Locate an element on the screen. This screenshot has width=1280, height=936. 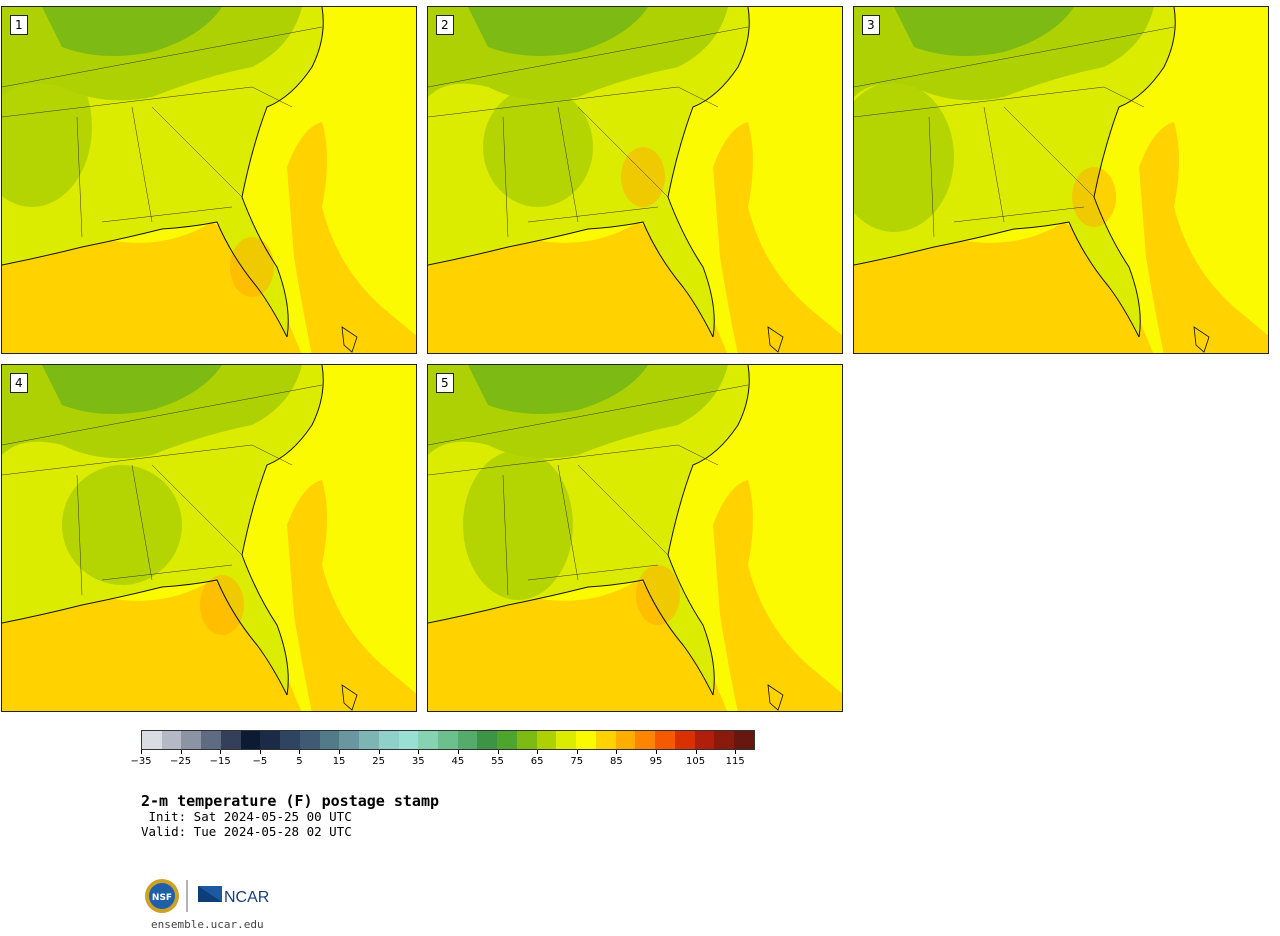
colorbar-tick-label: 45 is located at coordinates (458, 761).